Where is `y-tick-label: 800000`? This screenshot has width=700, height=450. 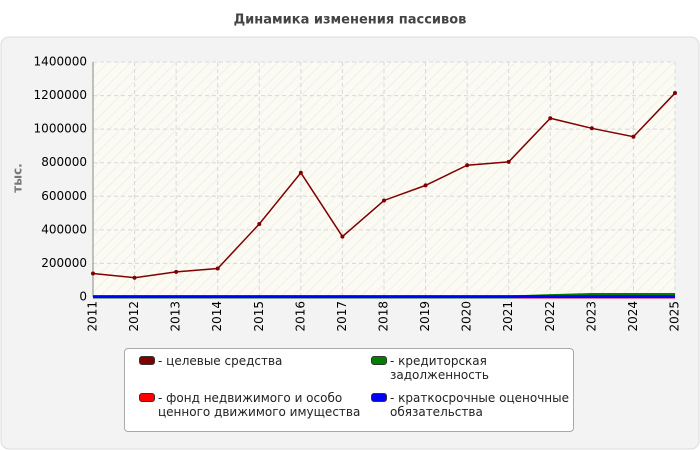 y-tick-label: 800000 is located at coordinates (64, 162).